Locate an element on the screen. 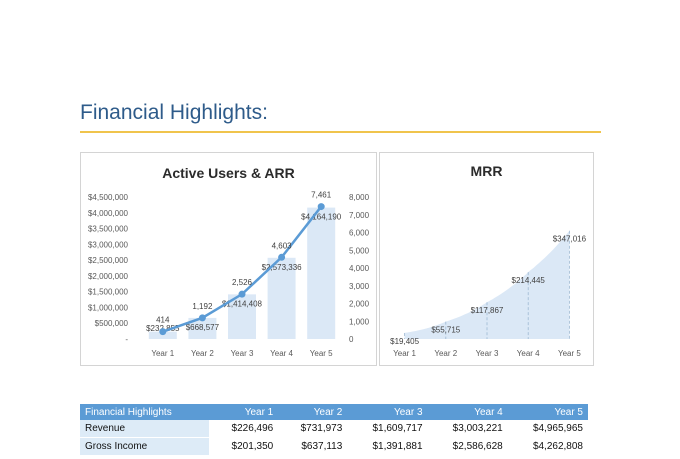  y-left-tick-label: $2,500,000 is located at coordinates (108, 260).